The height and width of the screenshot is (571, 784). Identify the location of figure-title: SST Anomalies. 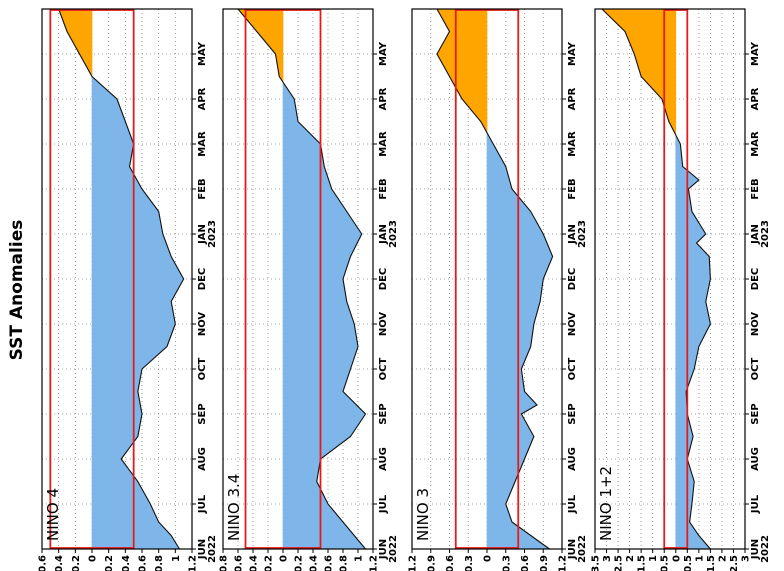
(17, 290).